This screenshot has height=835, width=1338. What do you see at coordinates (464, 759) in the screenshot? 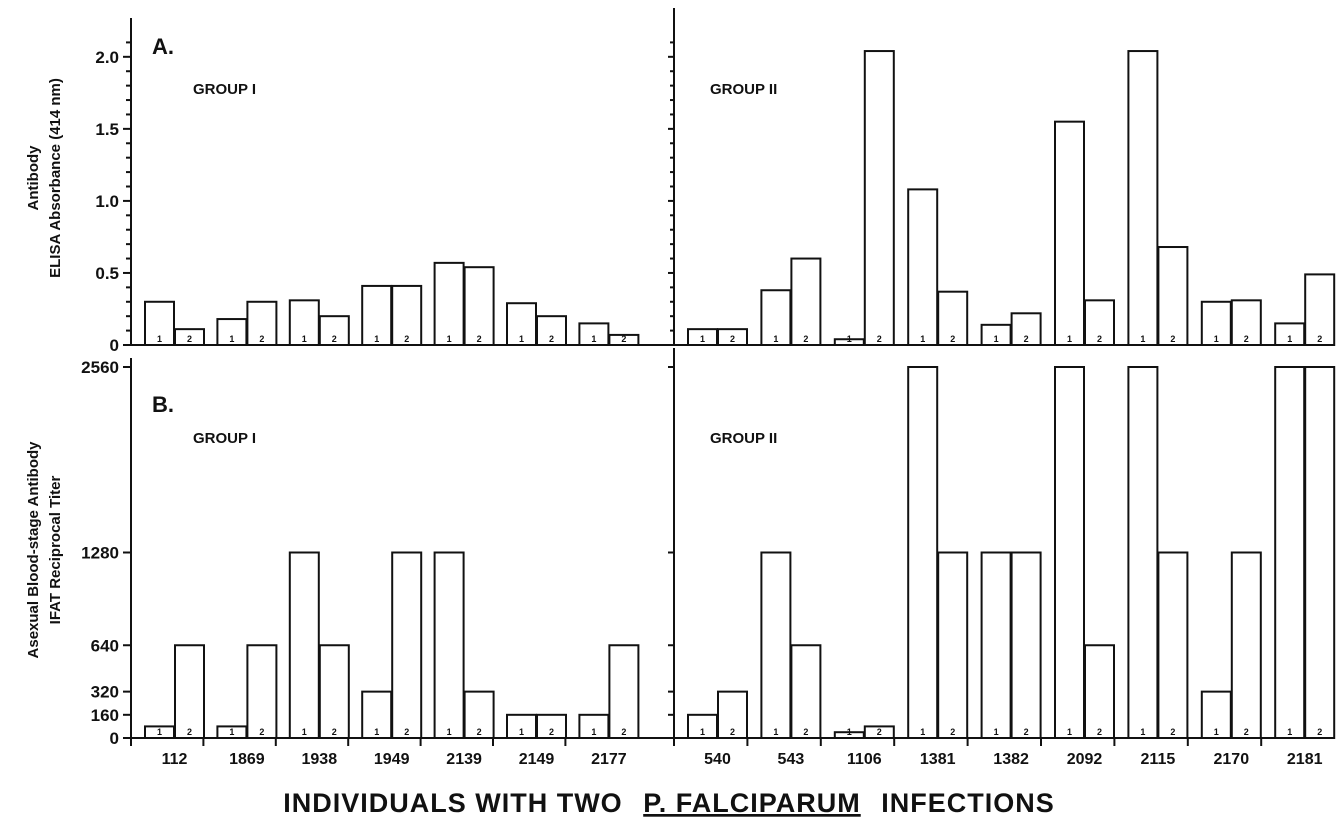
I see `x-tick-label-2139: 2139` at bounding box center [464, 759].